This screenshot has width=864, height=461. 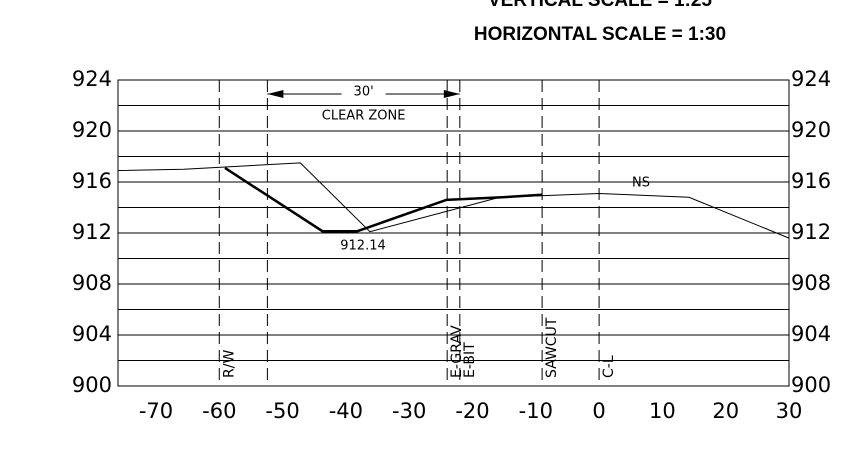 I want to click on x-tick-label: 20, so click(x=725, y=411).